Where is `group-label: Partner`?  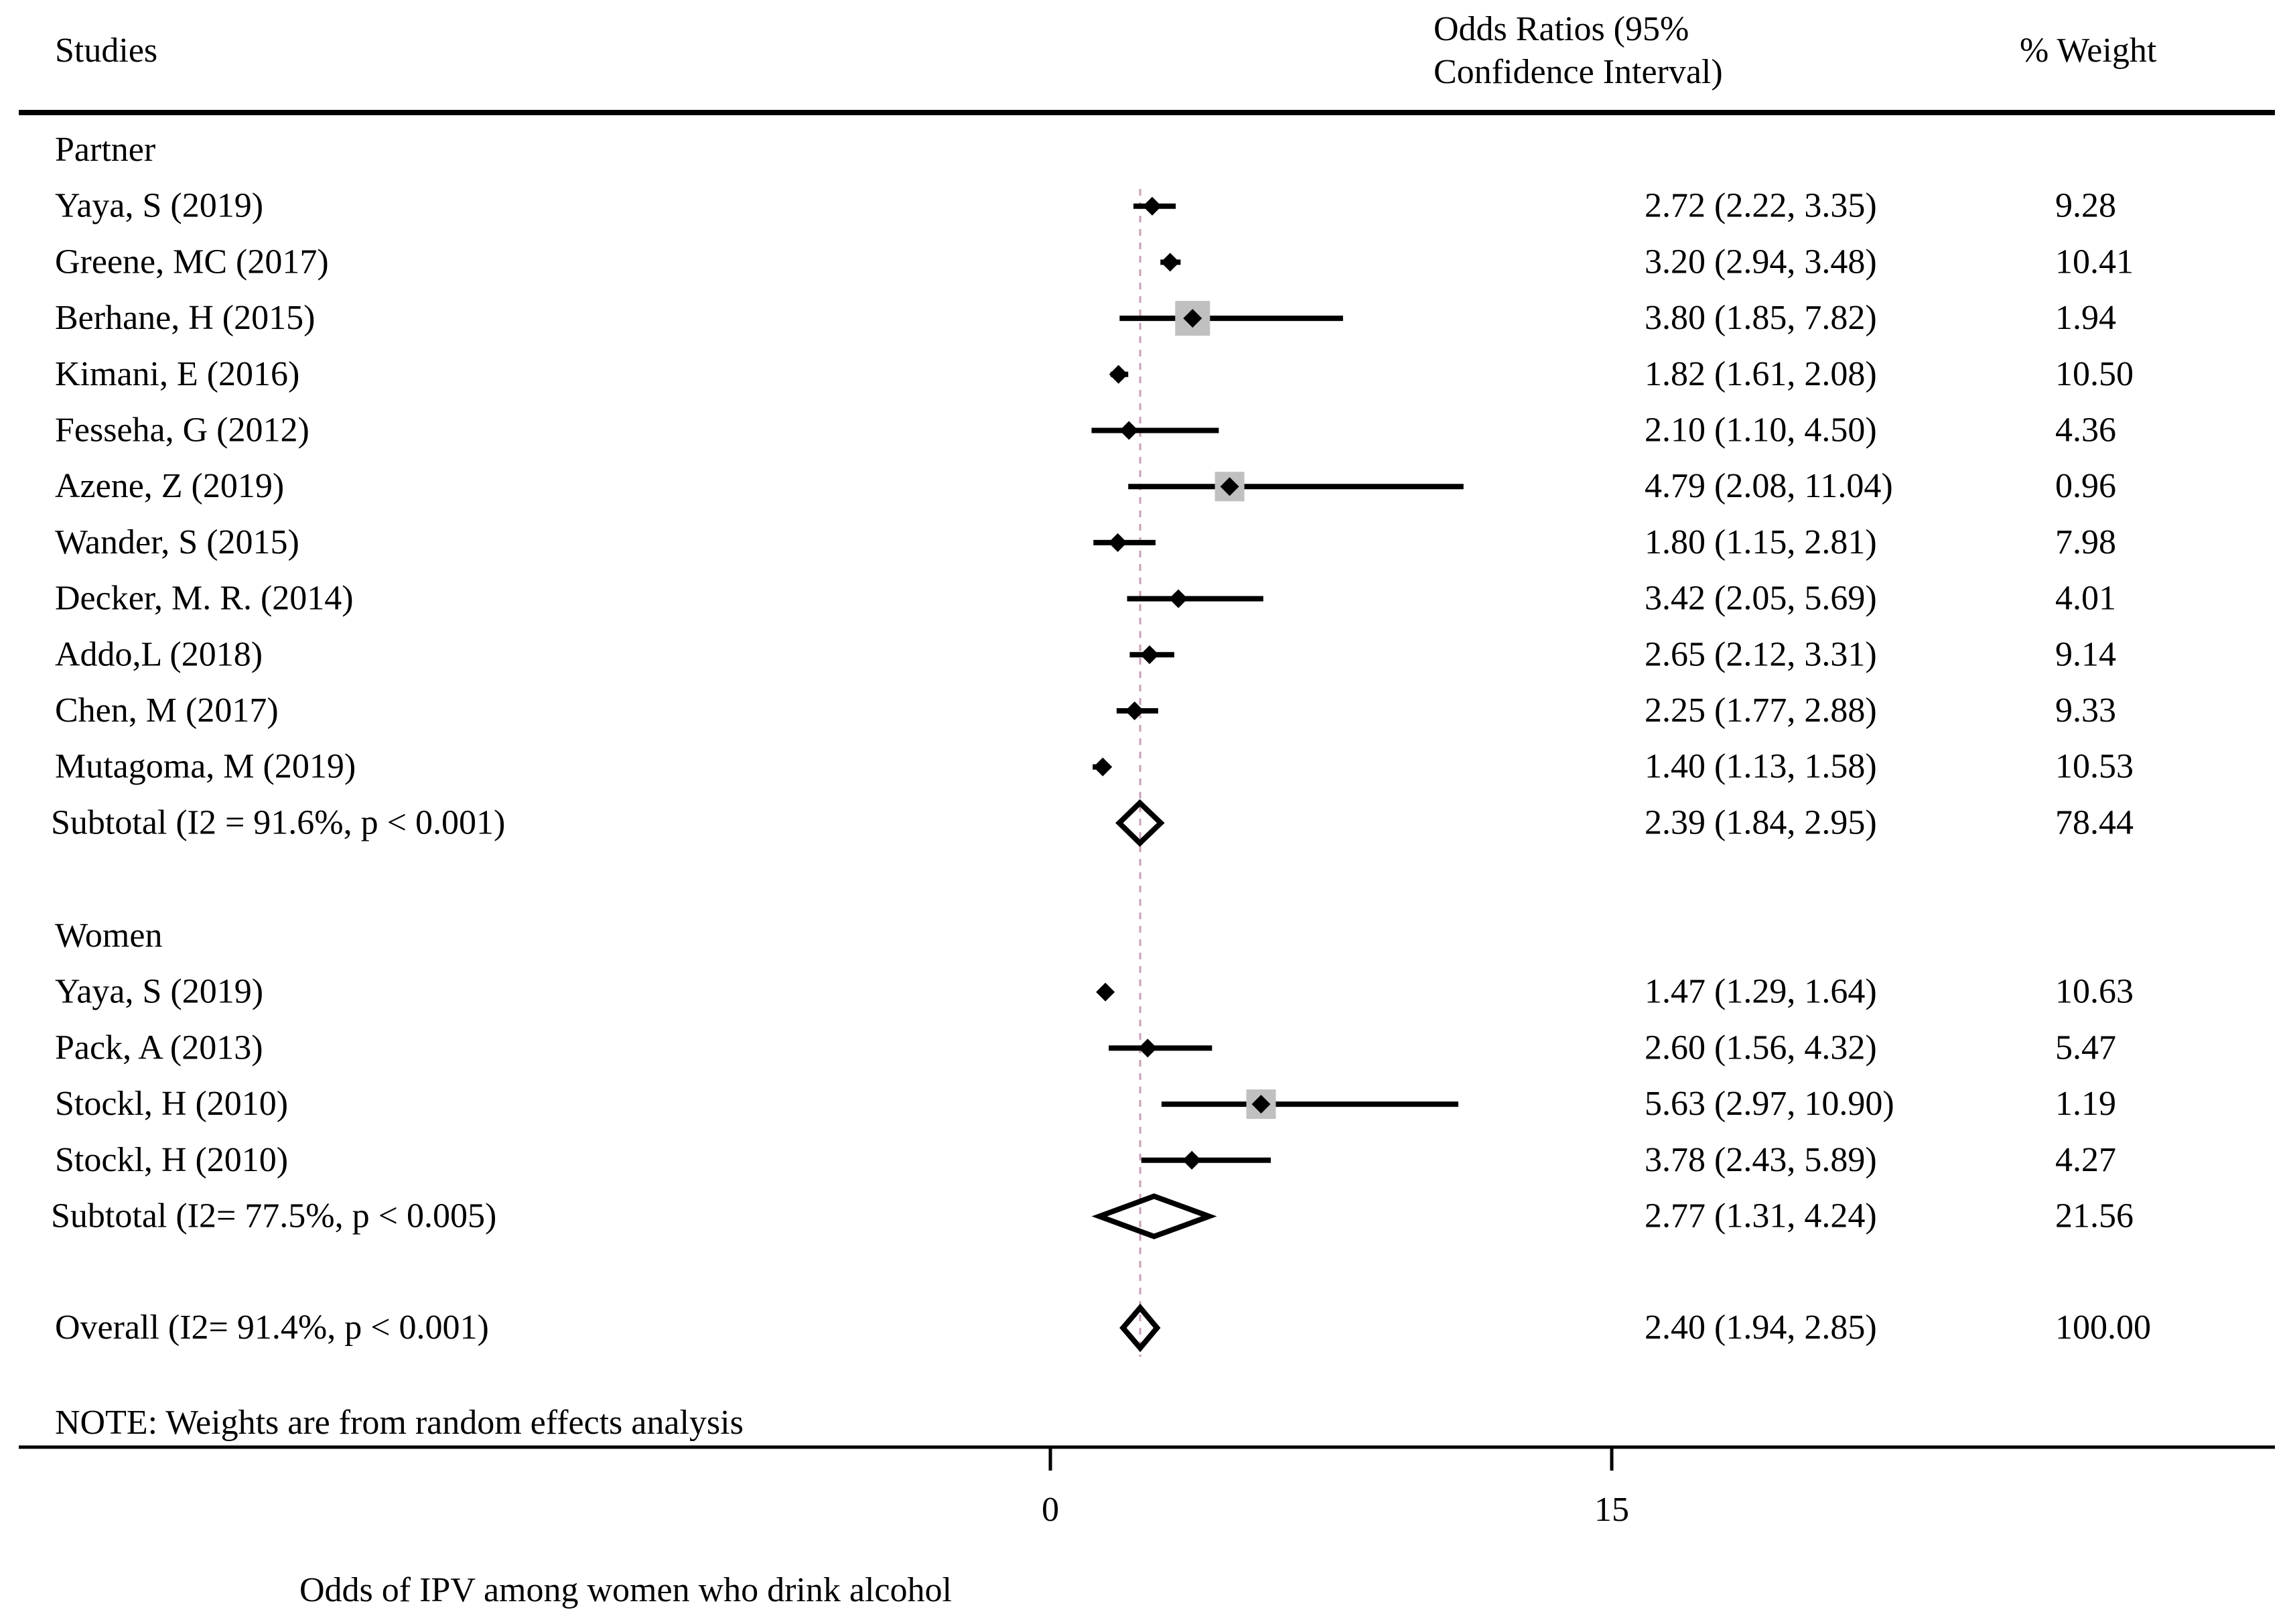 group-label: Partner is located at coordinates (105, 150).